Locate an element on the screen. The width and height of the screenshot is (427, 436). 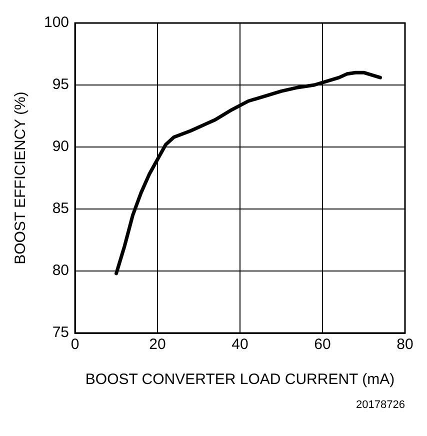
y-tick-label: 95 is located at coordinates (61, 85).